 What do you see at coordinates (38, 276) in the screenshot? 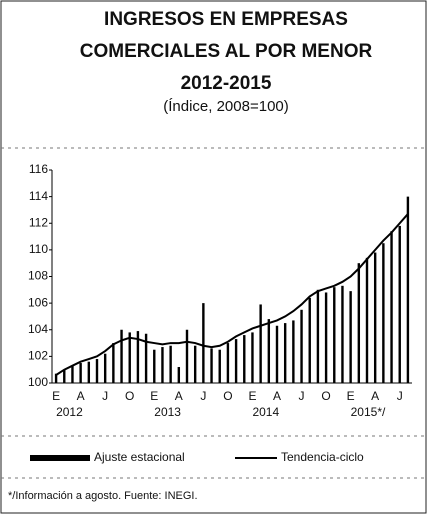
I see `y-tick-label: 108` at bounding box center [38, 276].